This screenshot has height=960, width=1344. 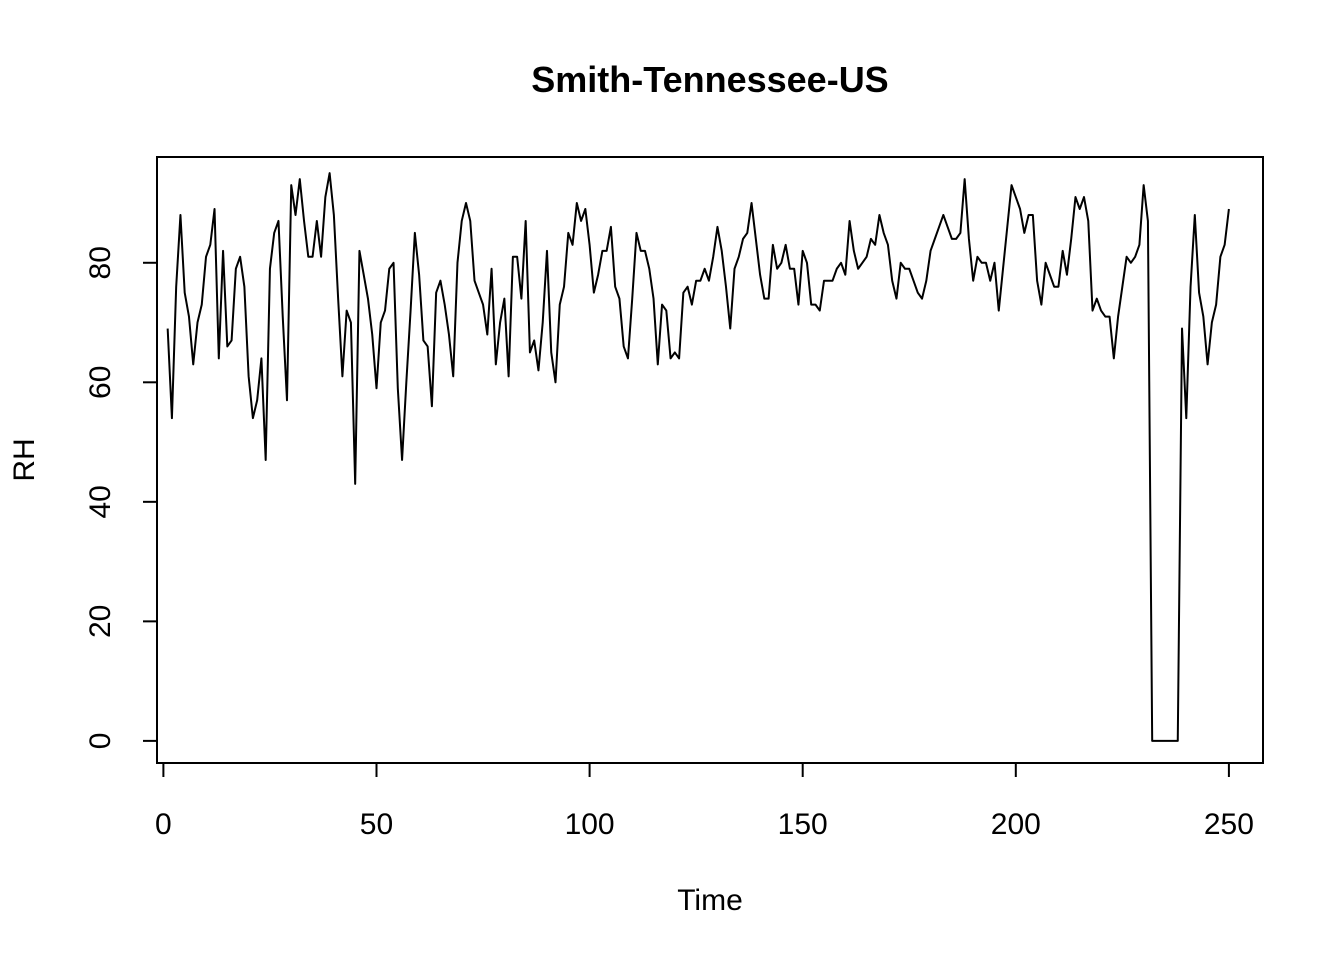 What do you see at coordinates (120, 497) in the screenshot?
I see `y-axis-ticks: 0 20 40 60 80` at bounding box center [120, 497].